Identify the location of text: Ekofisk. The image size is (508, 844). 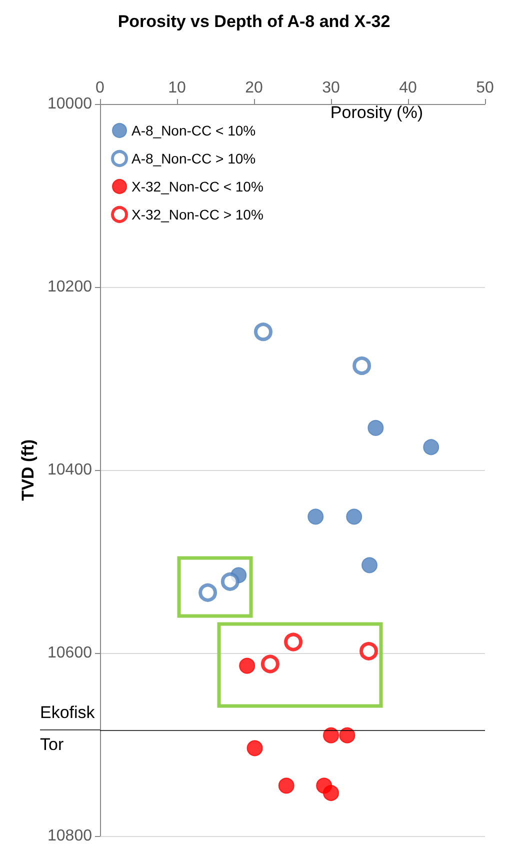
(68, 712).